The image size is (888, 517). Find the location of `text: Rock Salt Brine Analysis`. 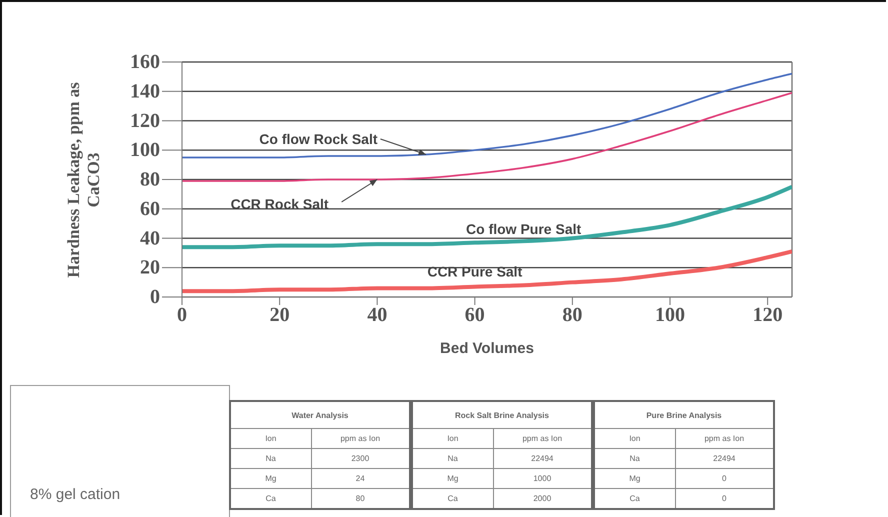

text: Rock Salt Brine Analysis is located at coordinates (502, 414).